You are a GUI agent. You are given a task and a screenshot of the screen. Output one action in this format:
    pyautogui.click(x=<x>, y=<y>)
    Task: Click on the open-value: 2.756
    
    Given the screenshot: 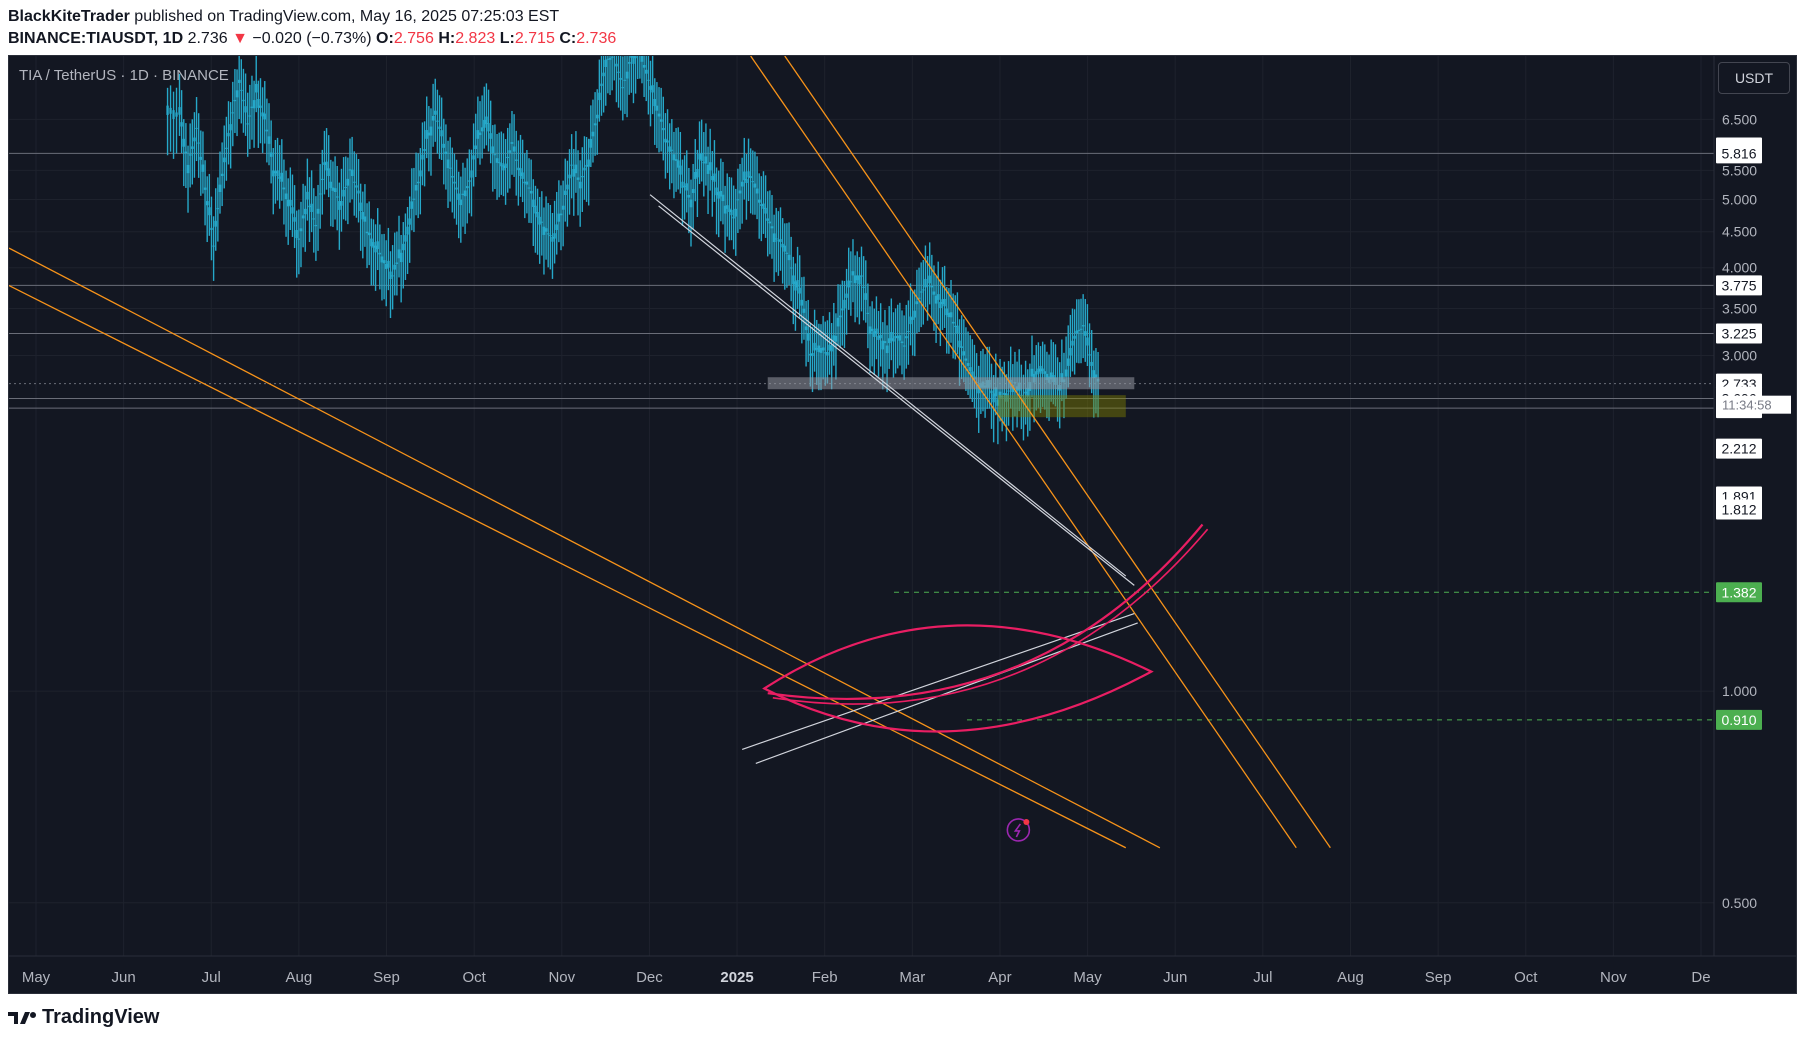 What is the action you would take?
    pyautogui.click(x=413, y=38)
    